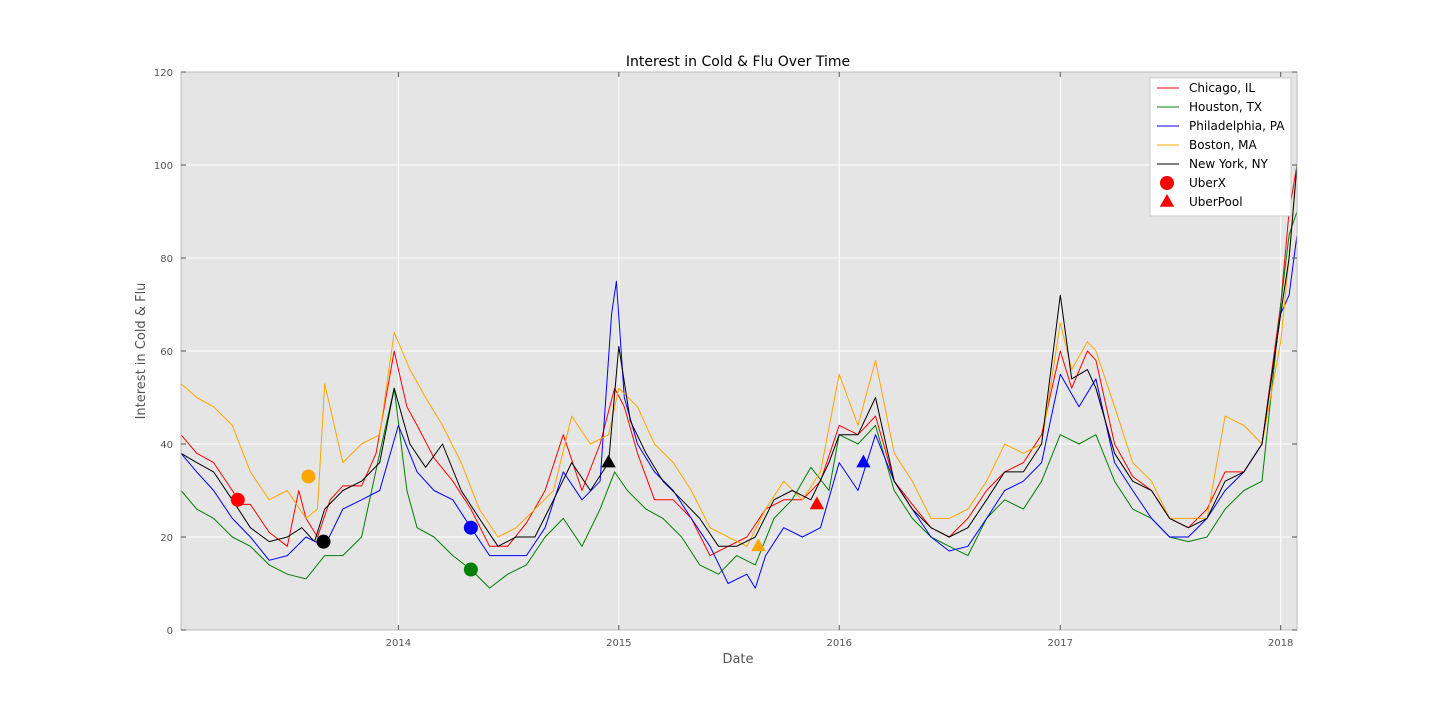 This screenshot has width=1440, height=720. I want to click on legend-label: UberPool, so click(1216, 202).